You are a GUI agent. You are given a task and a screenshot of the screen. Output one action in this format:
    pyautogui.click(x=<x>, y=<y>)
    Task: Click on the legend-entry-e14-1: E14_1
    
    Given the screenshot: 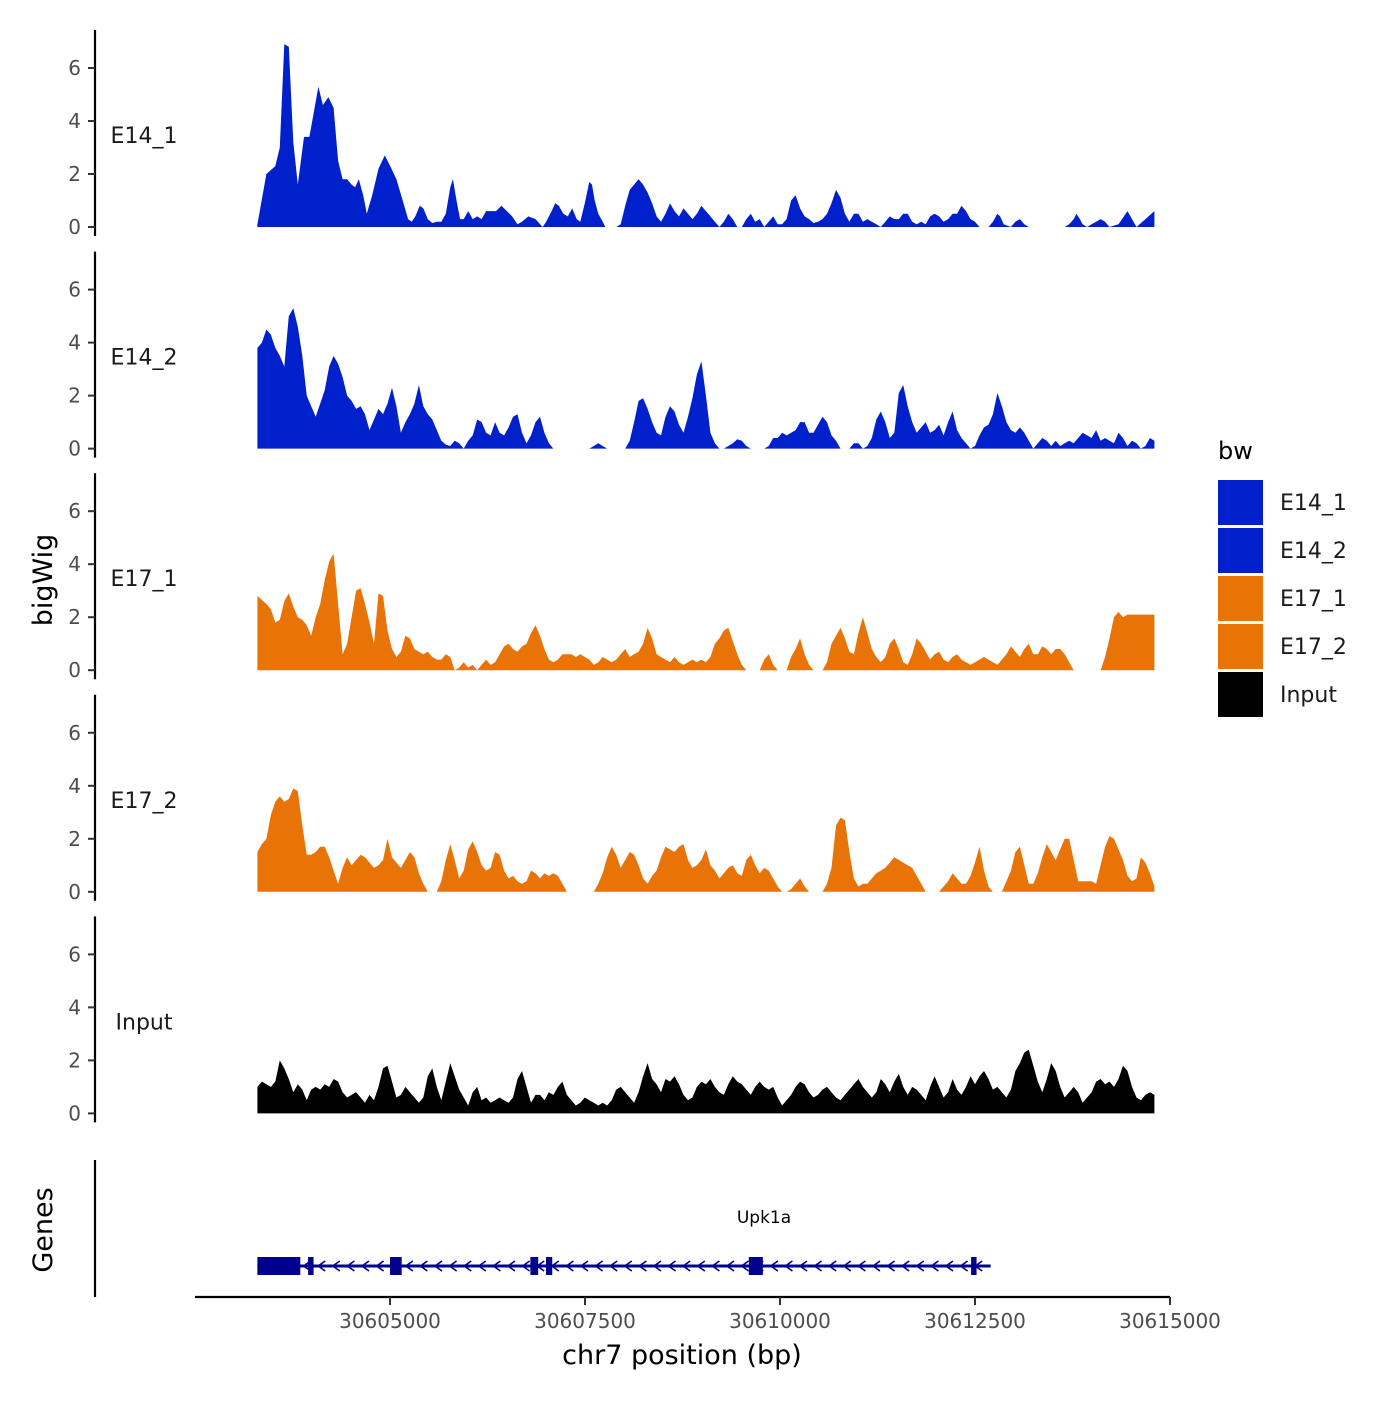 What is the action you would take?
    pyautogui.click(x=1282, y=502)
    